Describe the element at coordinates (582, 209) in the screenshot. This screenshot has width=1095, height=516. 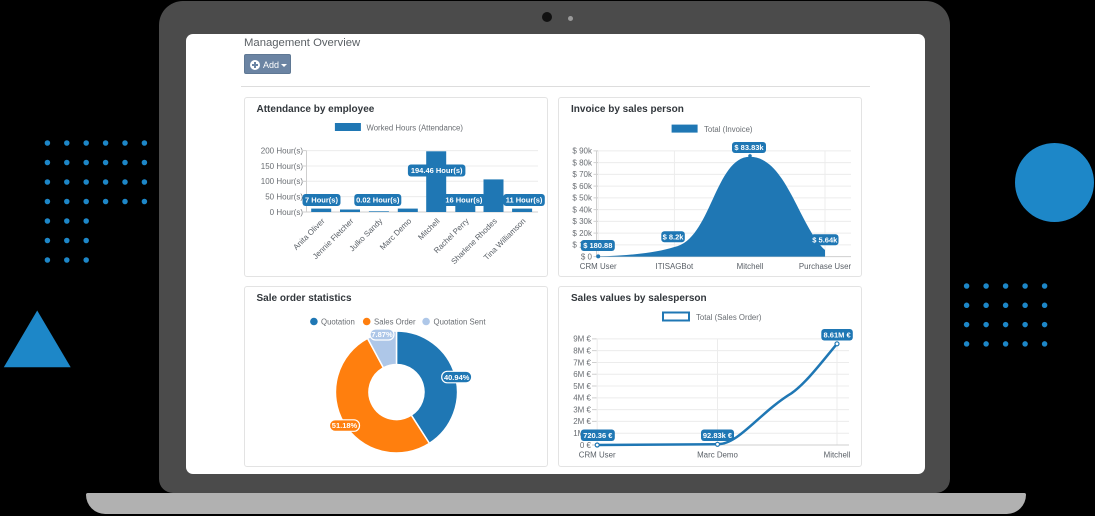
I see `svg-text: $ 40k` at that location.